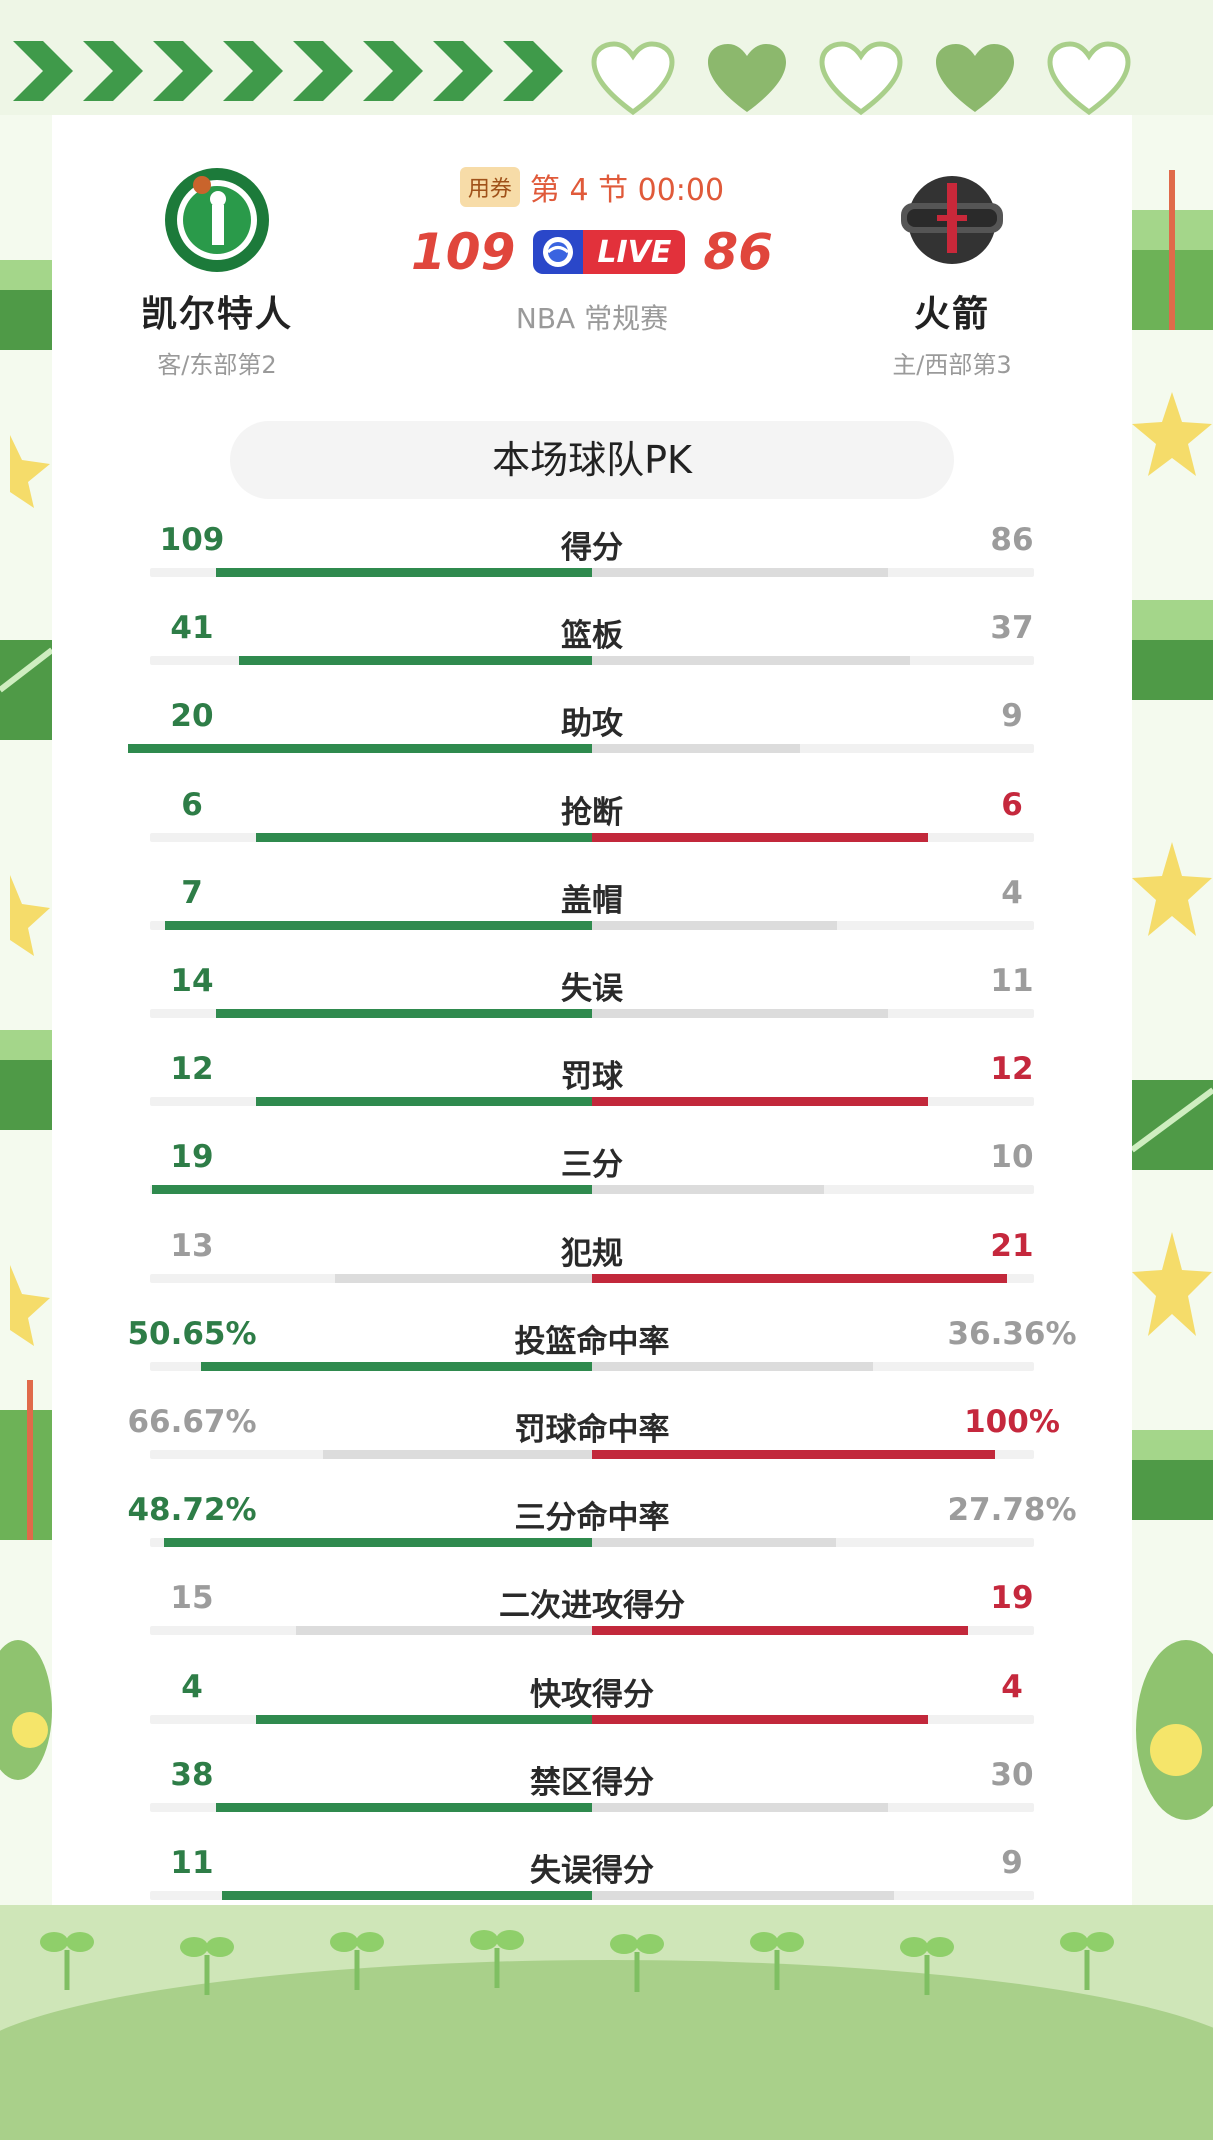 Image resolution: width=1213 pixels, height=2140 pixels. I want to click on away-stat-value: 48.72%, so click(192, 1510).